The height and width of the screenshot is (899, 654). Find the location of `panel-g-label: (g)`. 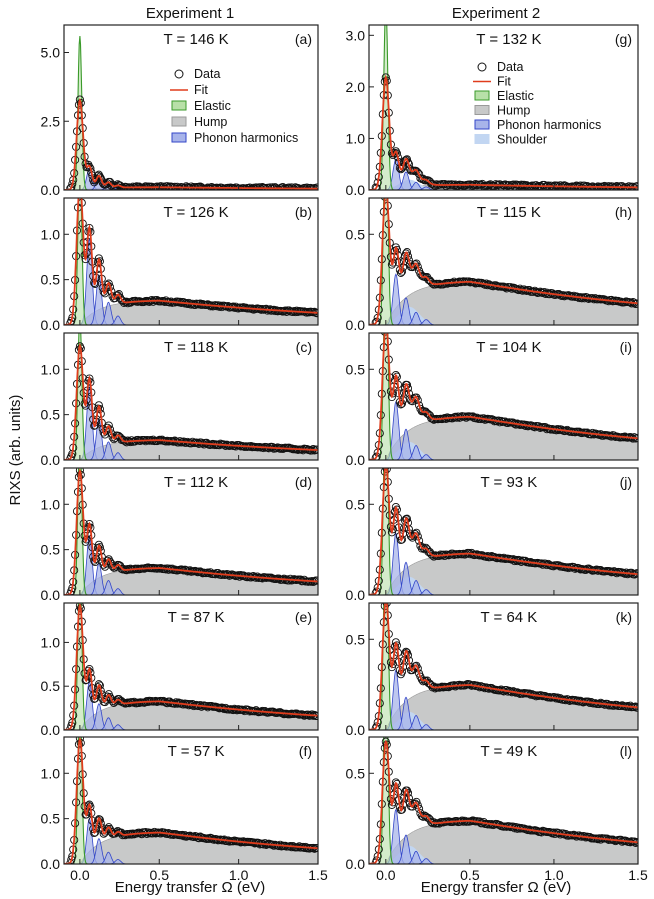

panel-g-label: (g) is located at coordinates (623, 39).